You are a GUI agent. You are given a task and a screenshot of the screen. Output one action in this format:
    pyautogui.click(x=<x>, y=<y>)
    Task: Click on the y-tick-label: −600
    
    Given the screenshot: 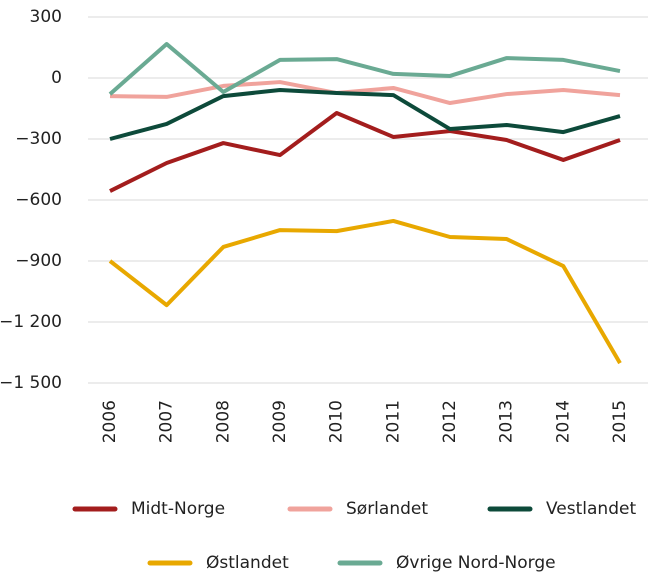 What is the action you would take?
    pyautogui.click(x=38, y=200)
    